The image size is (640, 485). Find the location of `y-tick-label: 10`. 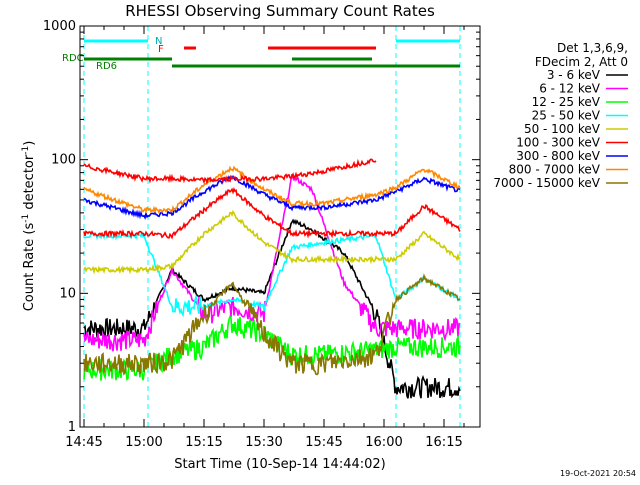

y-tick-label: 10 is located at coordinates (67, 293).